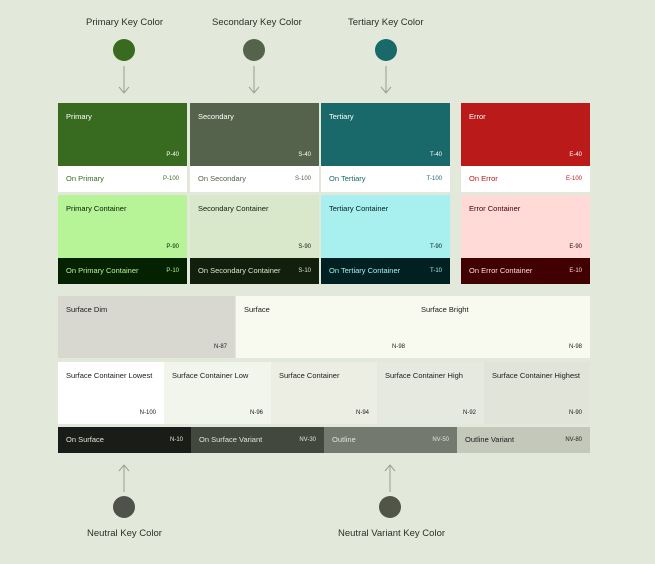 The image size is (655, 564). I want to click on color-tile-surface-bright: Surface Bright N-98, so click(501, 327).